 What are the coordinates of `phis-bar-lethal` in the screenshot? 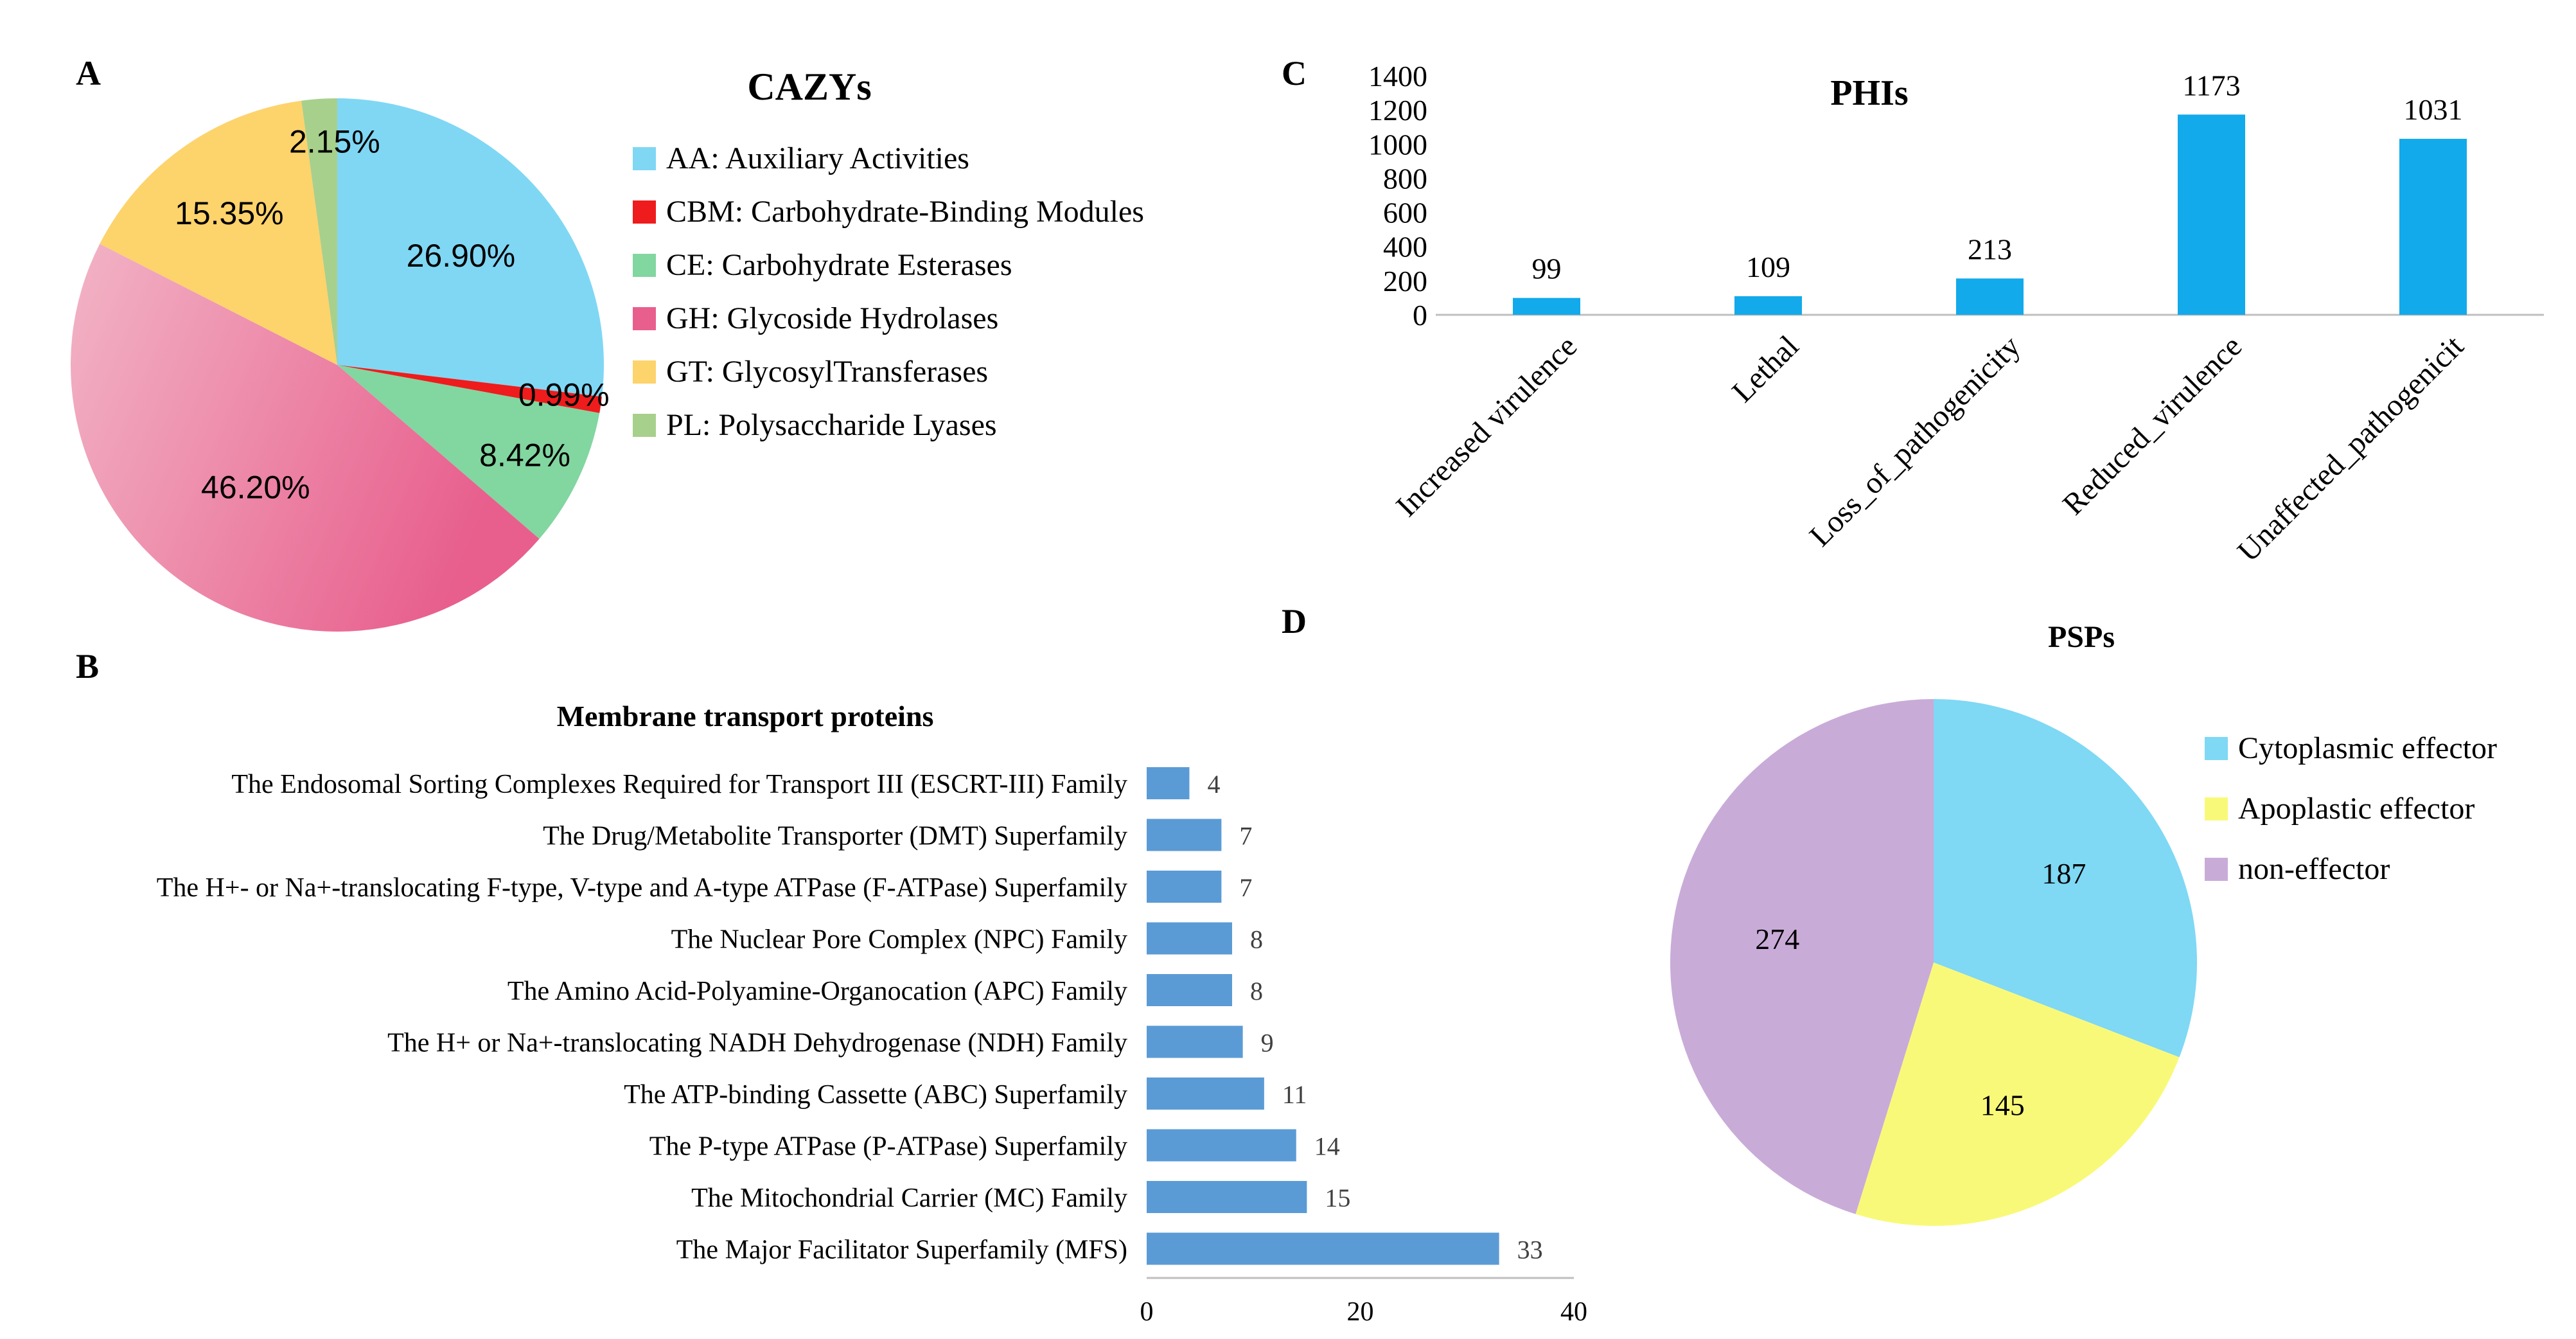 It's located at (1768, 305).